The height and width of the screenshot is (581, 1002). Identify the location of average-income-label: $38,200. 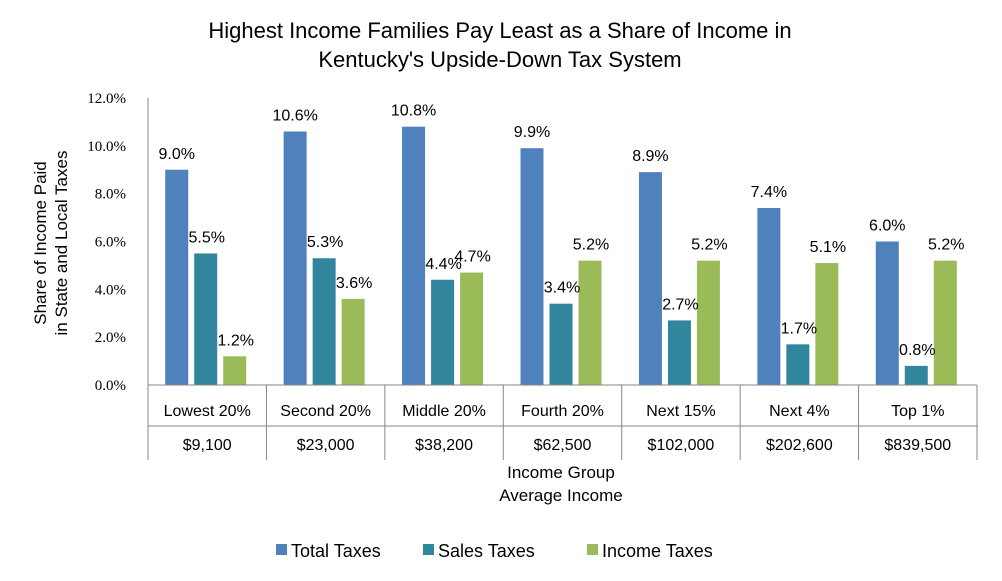
(444, 445).